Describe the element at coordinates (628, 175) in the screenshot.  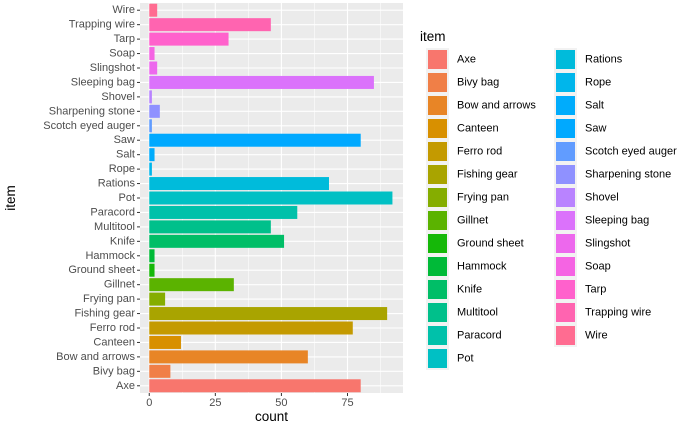
I see `legend-label: Sharpening stone` at that location.